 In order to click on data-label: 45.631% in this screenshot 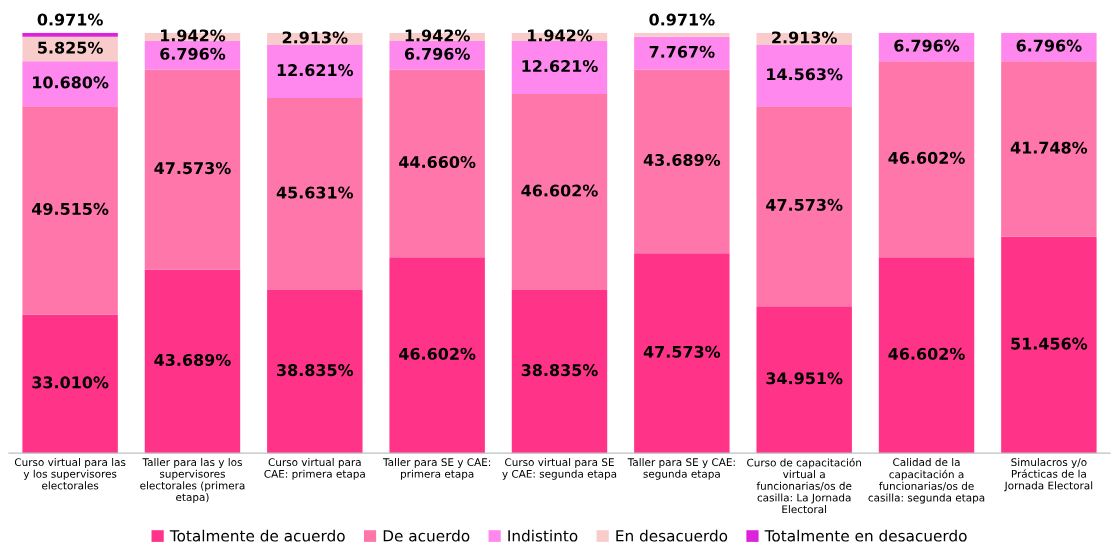, I will do `click(315, 192)`.